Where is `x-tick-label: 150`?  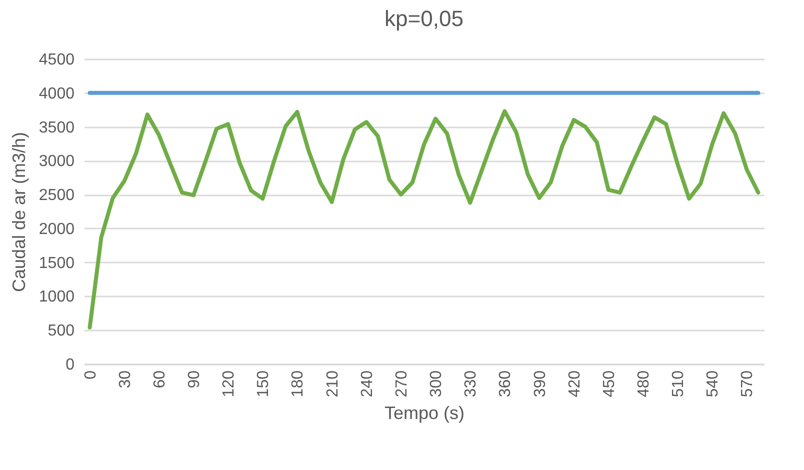 x-tick-label: 150 is located at coordinates (263, 384).